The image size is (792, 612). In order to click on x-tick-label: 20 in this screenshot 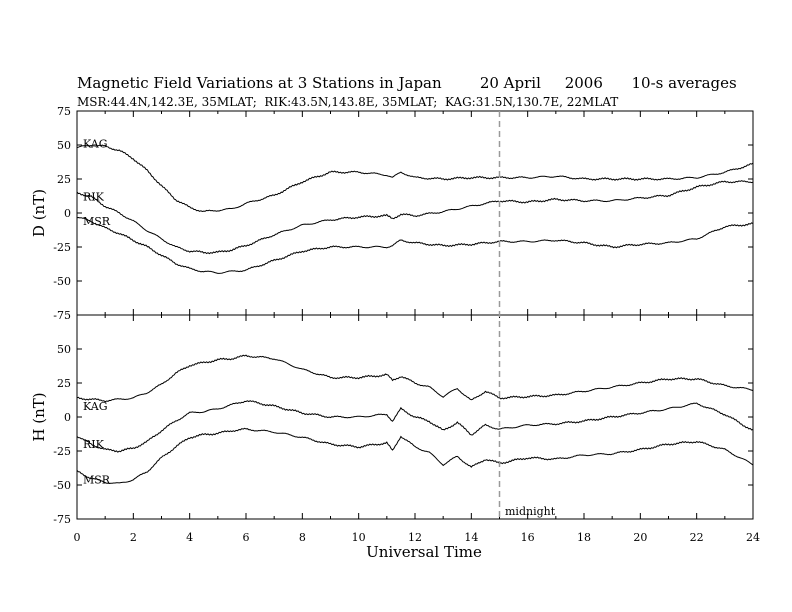, I will do `click(640, 537)`.